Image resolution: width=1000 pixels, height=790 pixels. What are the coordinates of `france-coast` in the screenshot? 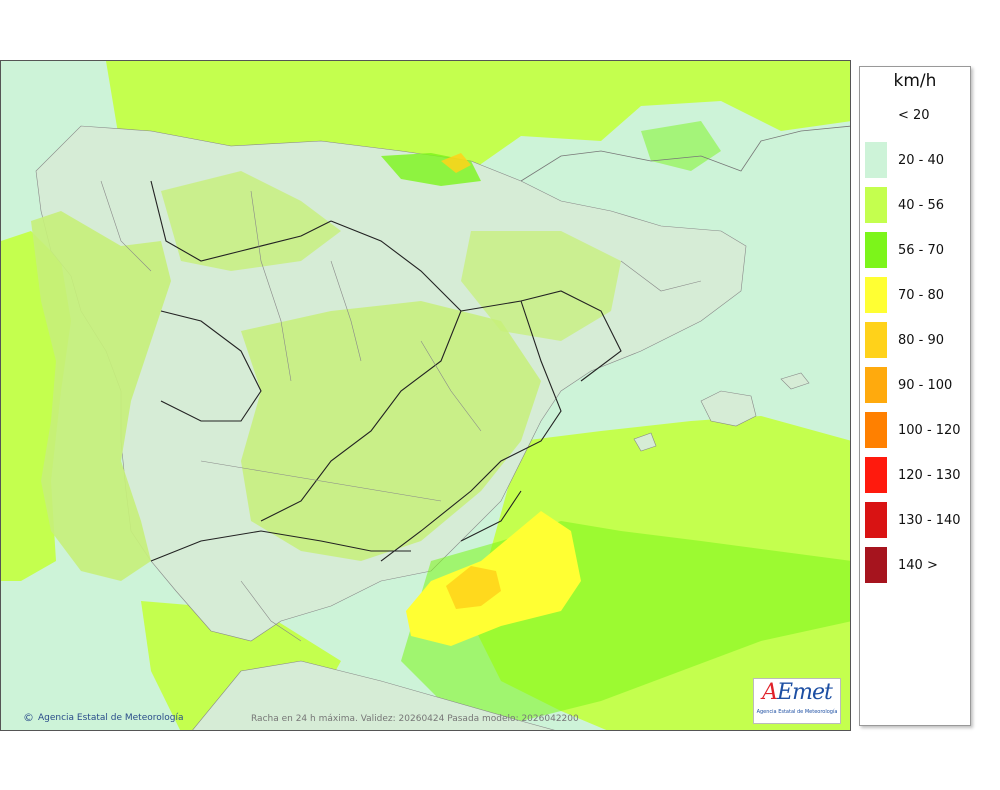 It's located at (685, 153).